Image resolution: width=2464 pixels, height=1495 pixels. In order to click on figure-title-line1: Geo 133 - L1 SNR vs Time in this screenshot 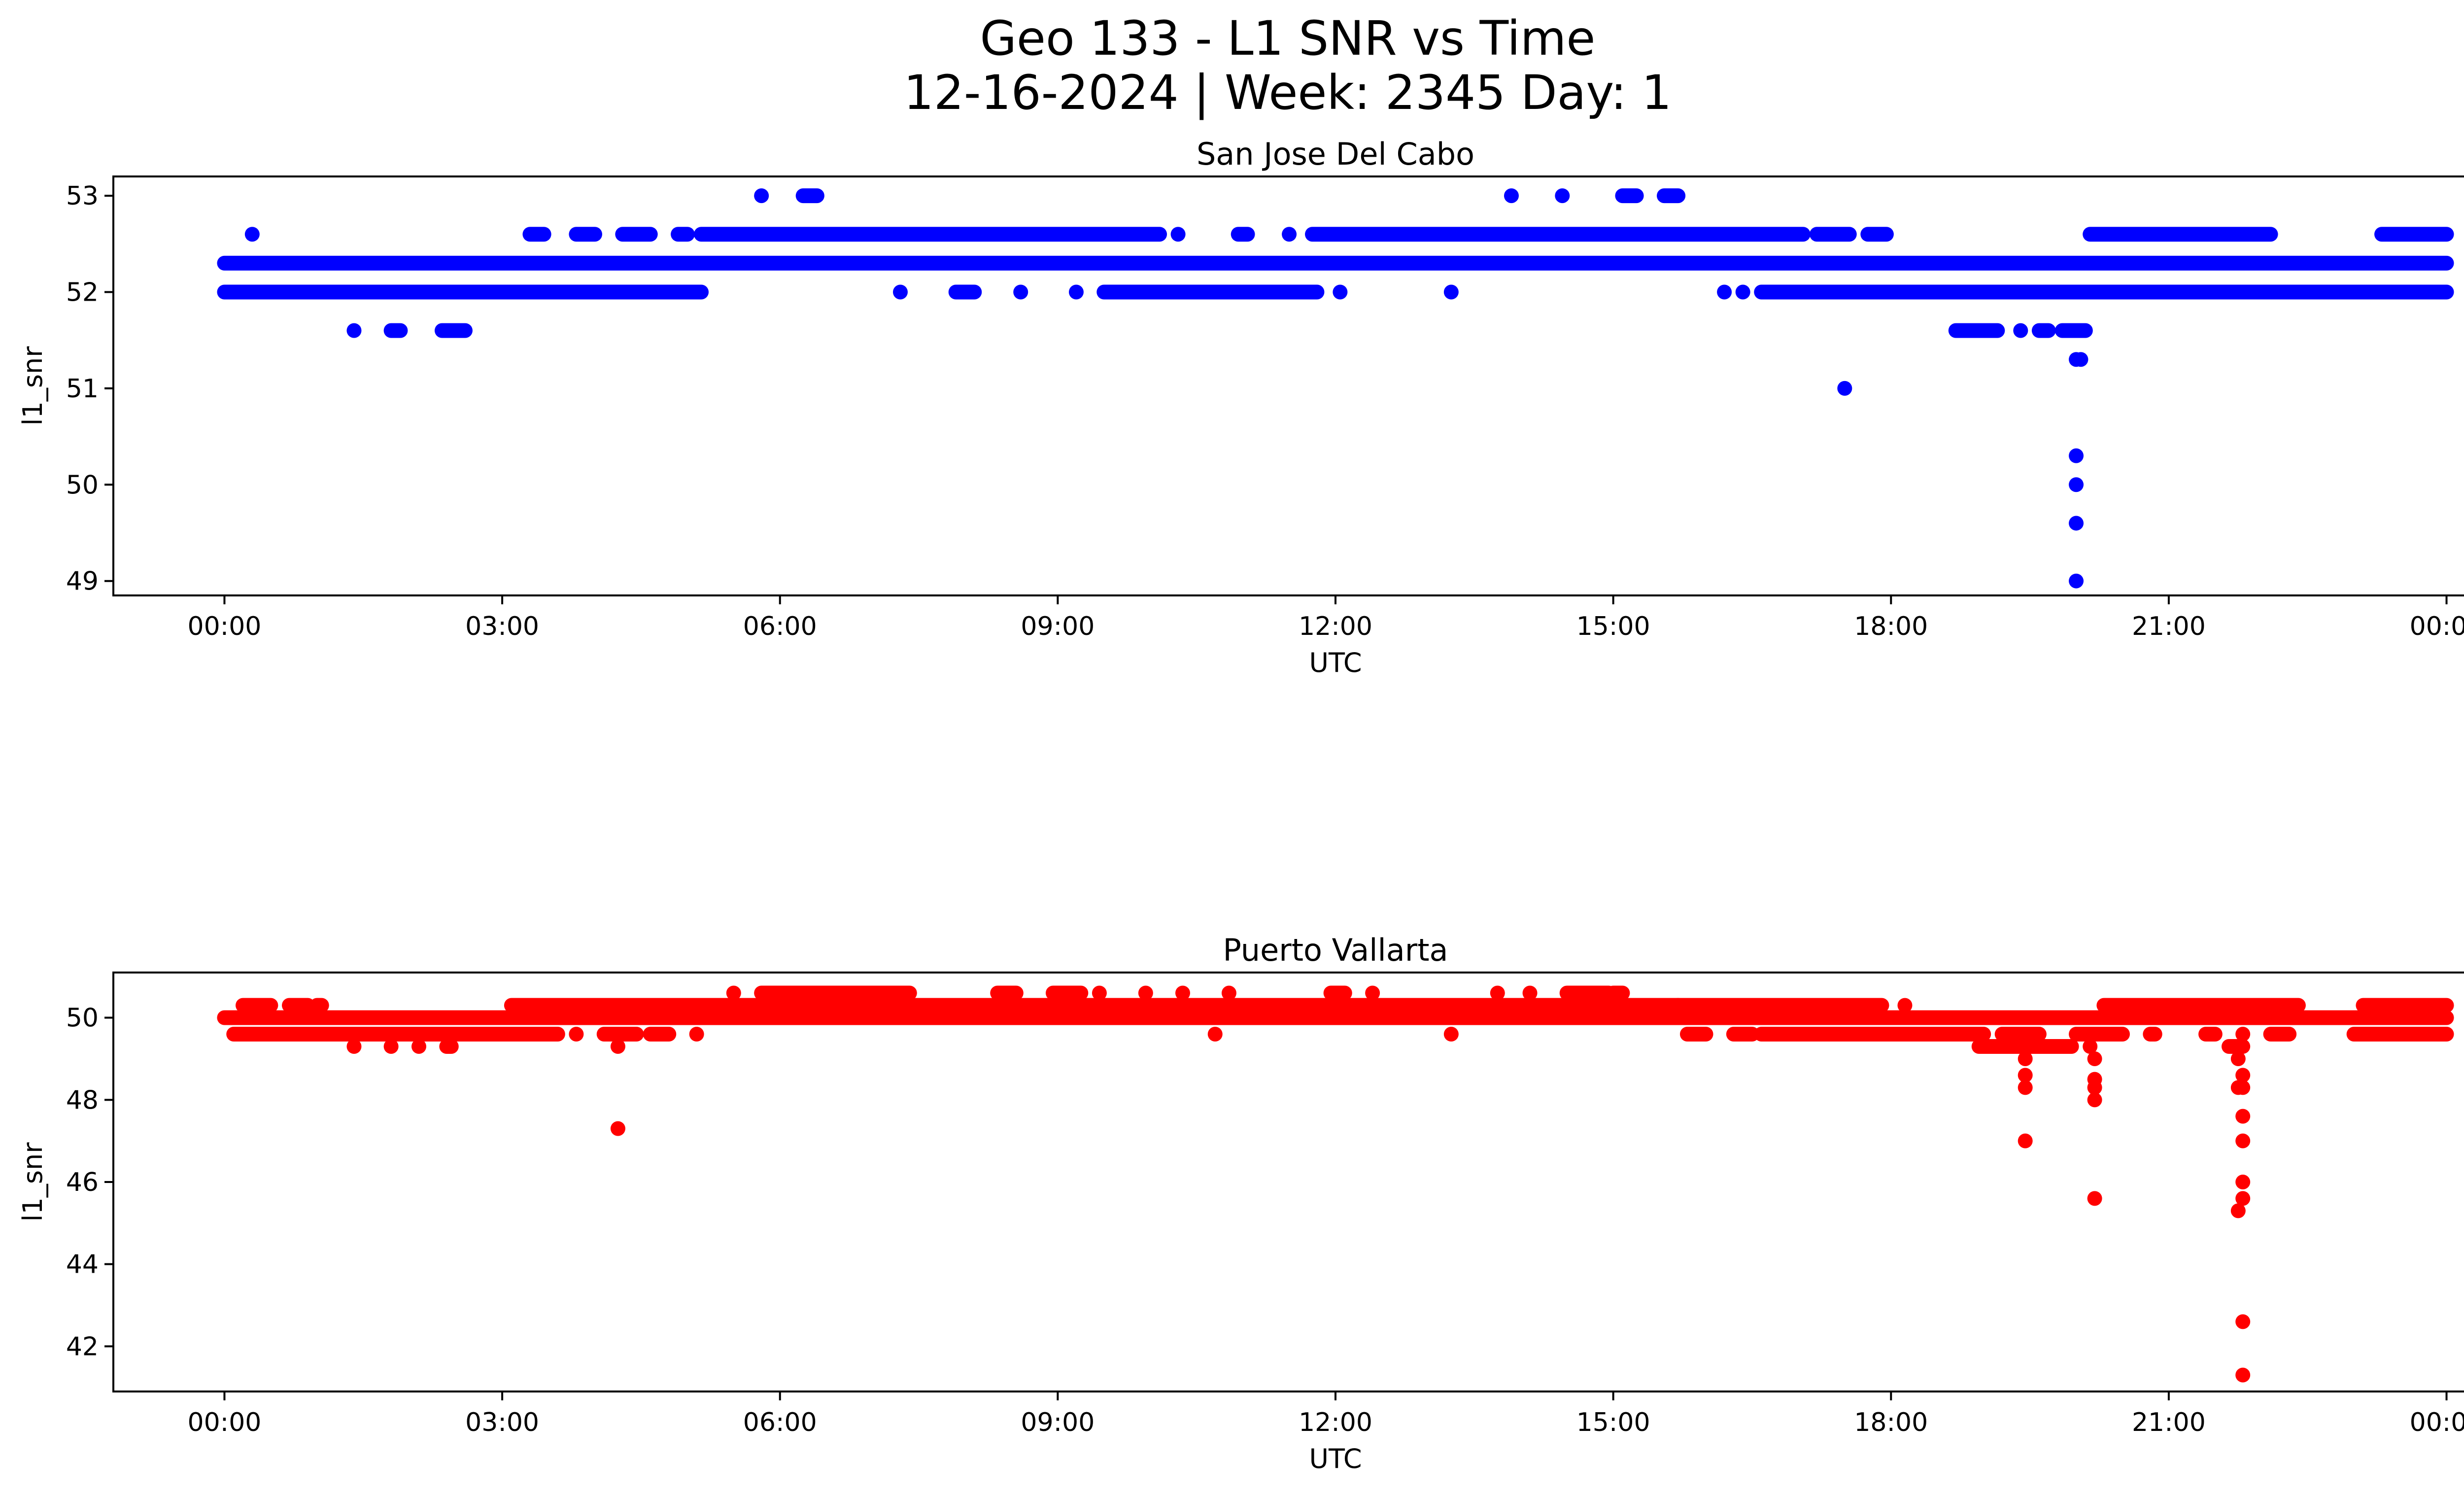, I will do `click(1288, 38)`.